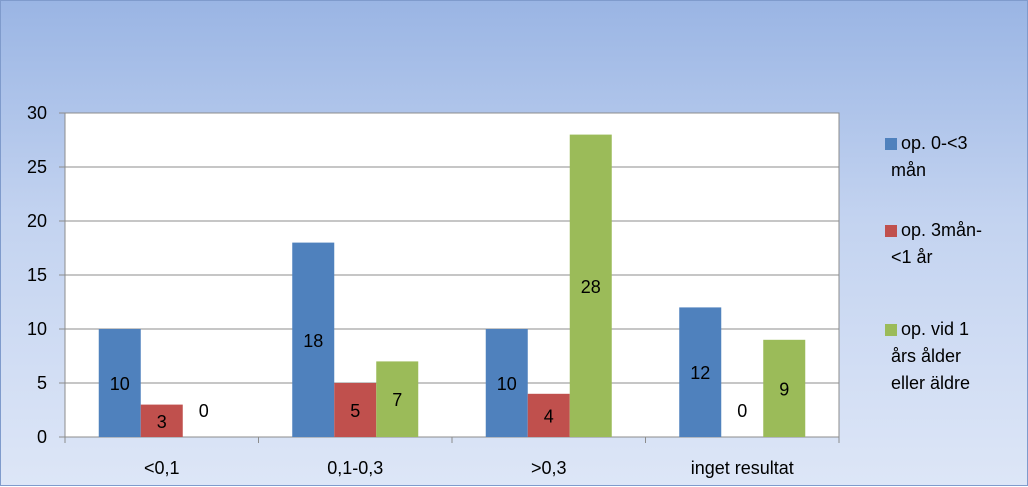 This screenshot has width=1028, height=487. What do you see at coordinates (42, 383) in the screenshot?
I see `y-tick-label: 5` at bounding box center [42, 383].